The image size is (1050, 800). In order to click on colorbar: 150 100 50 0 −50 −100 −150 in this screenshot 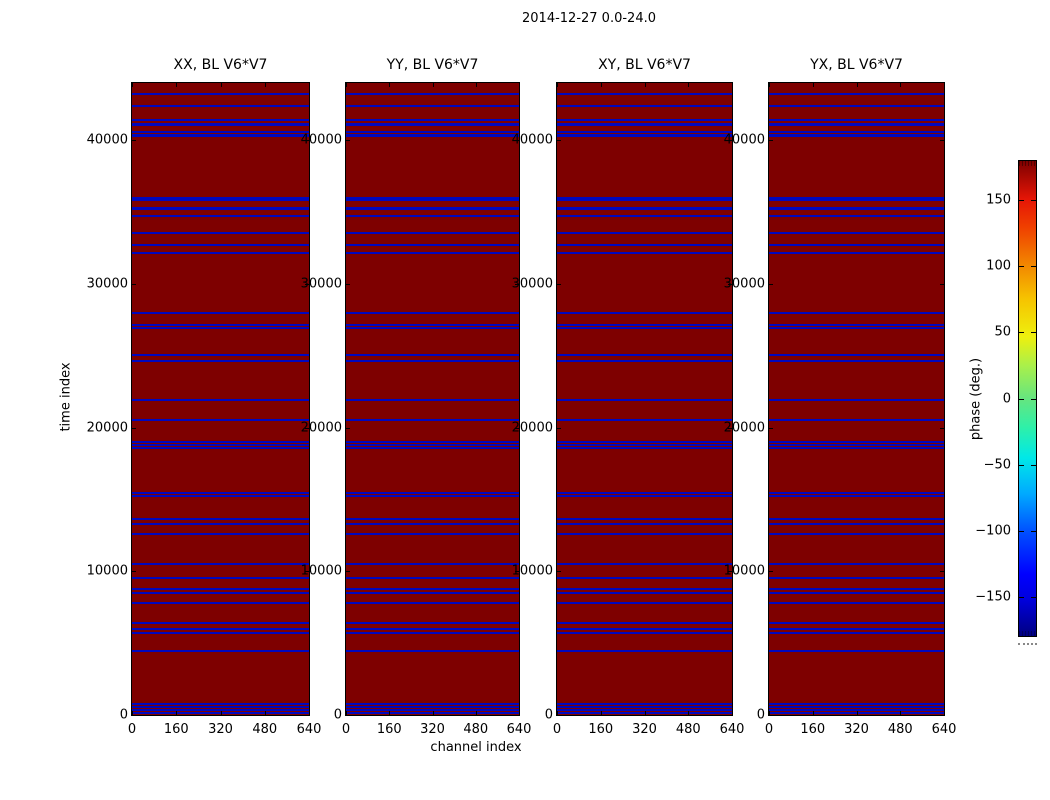, I will do `click(1006, 402)`.